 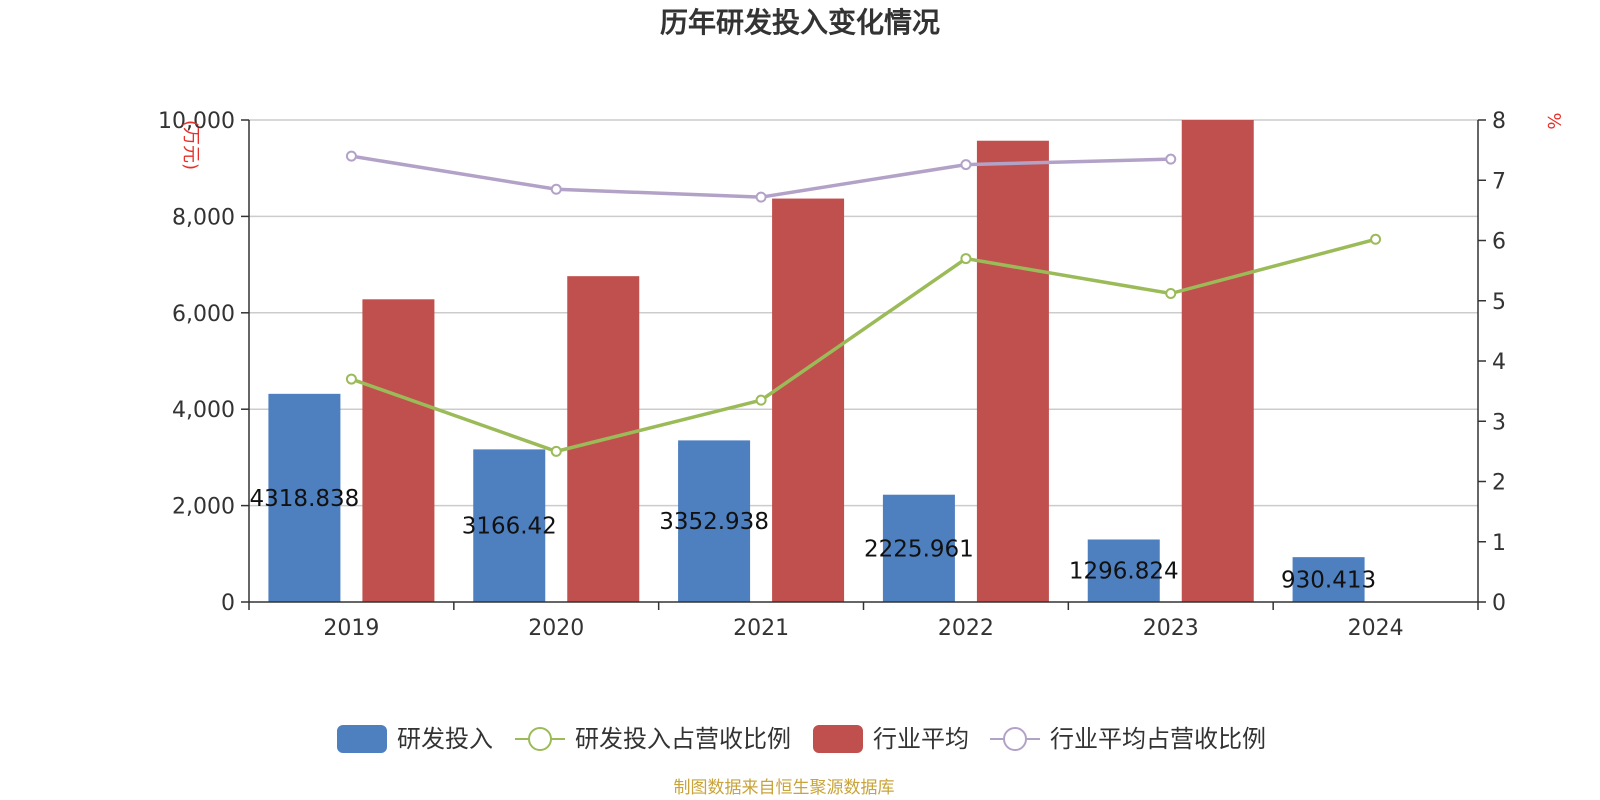 I want to click on right-axis-tick-label: 2, so click(x=1499, y=483).